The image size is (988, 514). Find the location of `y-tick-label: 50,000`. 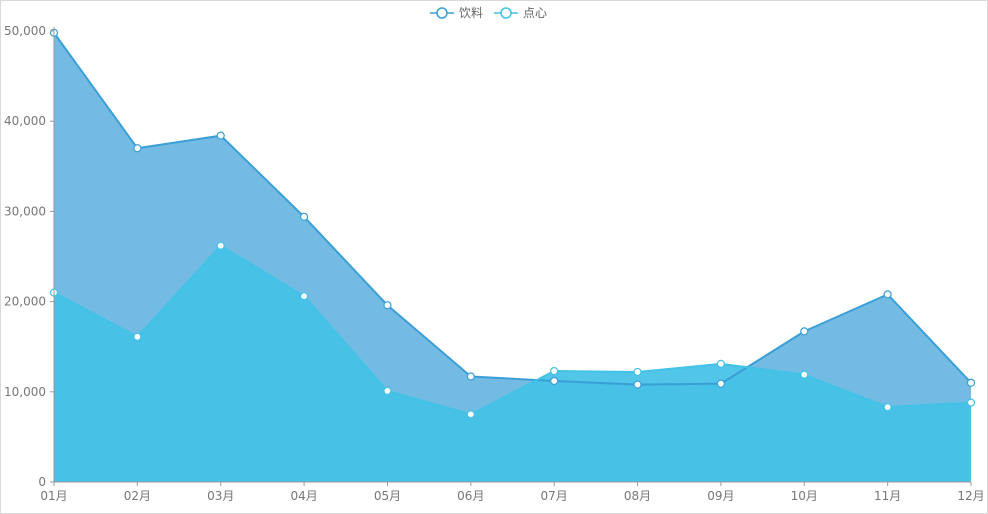

y-tick-label: 50,000 is located at coordinates (25, 31).